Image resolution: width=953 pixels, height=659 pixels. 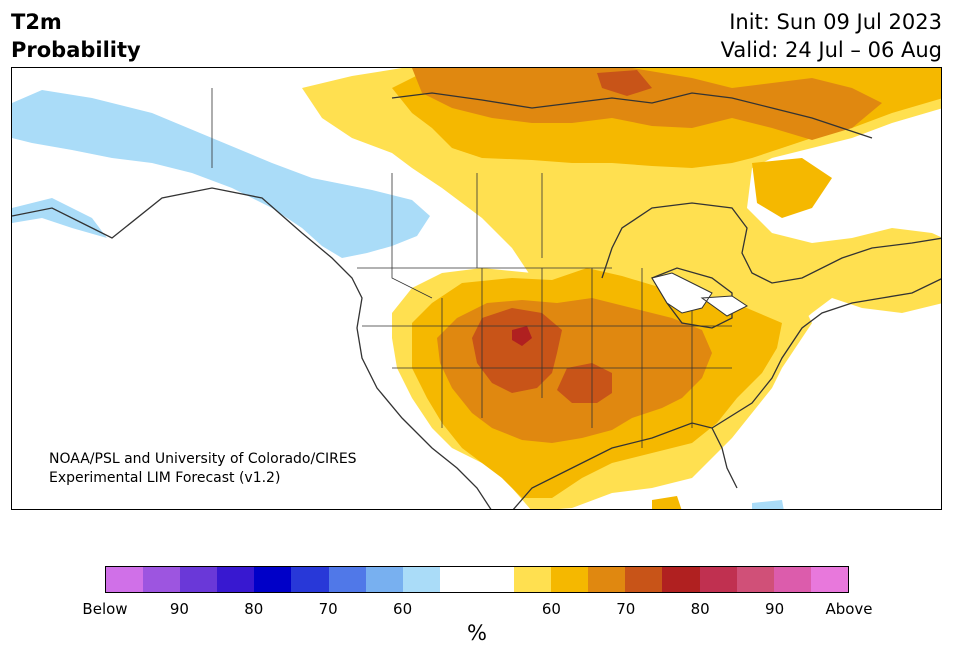 What do you see at coordinates (36, 22) in the screenshot?
I see `title-line-1: T2m` at bounding box center [36, 22].